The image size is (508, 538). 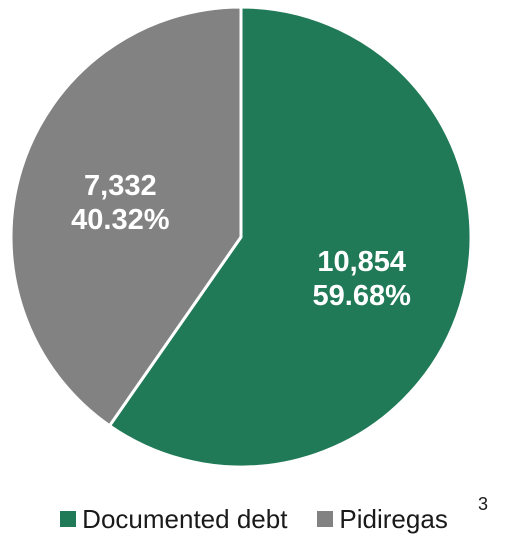 I want to click on legend-label-documented-debt: Documented debt, so click(x=185, y=518).